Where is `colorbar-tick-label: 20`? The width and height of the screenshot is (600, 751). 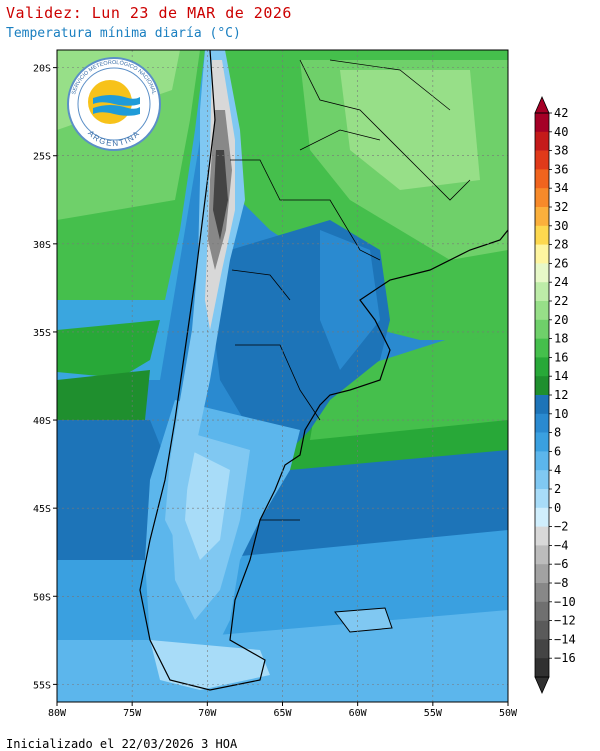
colorbar-tick-label: 20 is located at coordinates (561, 320).